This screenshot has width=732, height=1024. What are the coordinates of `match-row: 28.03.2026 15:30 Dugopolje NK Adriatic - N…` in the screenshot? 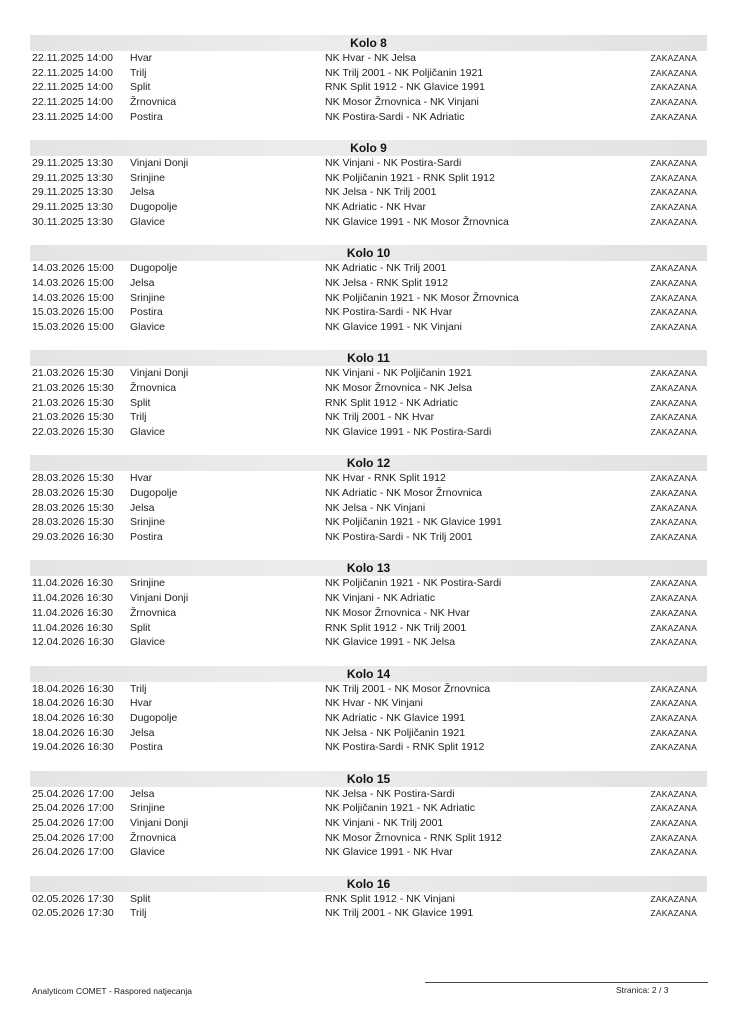 It's located at (368, 493).